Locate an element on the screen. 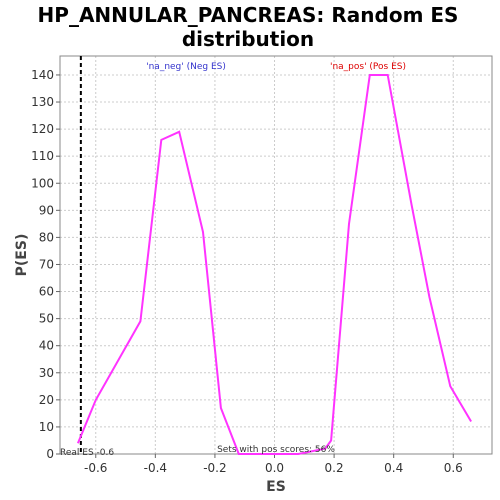  y-tick-label: 100 is located at coordinates (42, 183).